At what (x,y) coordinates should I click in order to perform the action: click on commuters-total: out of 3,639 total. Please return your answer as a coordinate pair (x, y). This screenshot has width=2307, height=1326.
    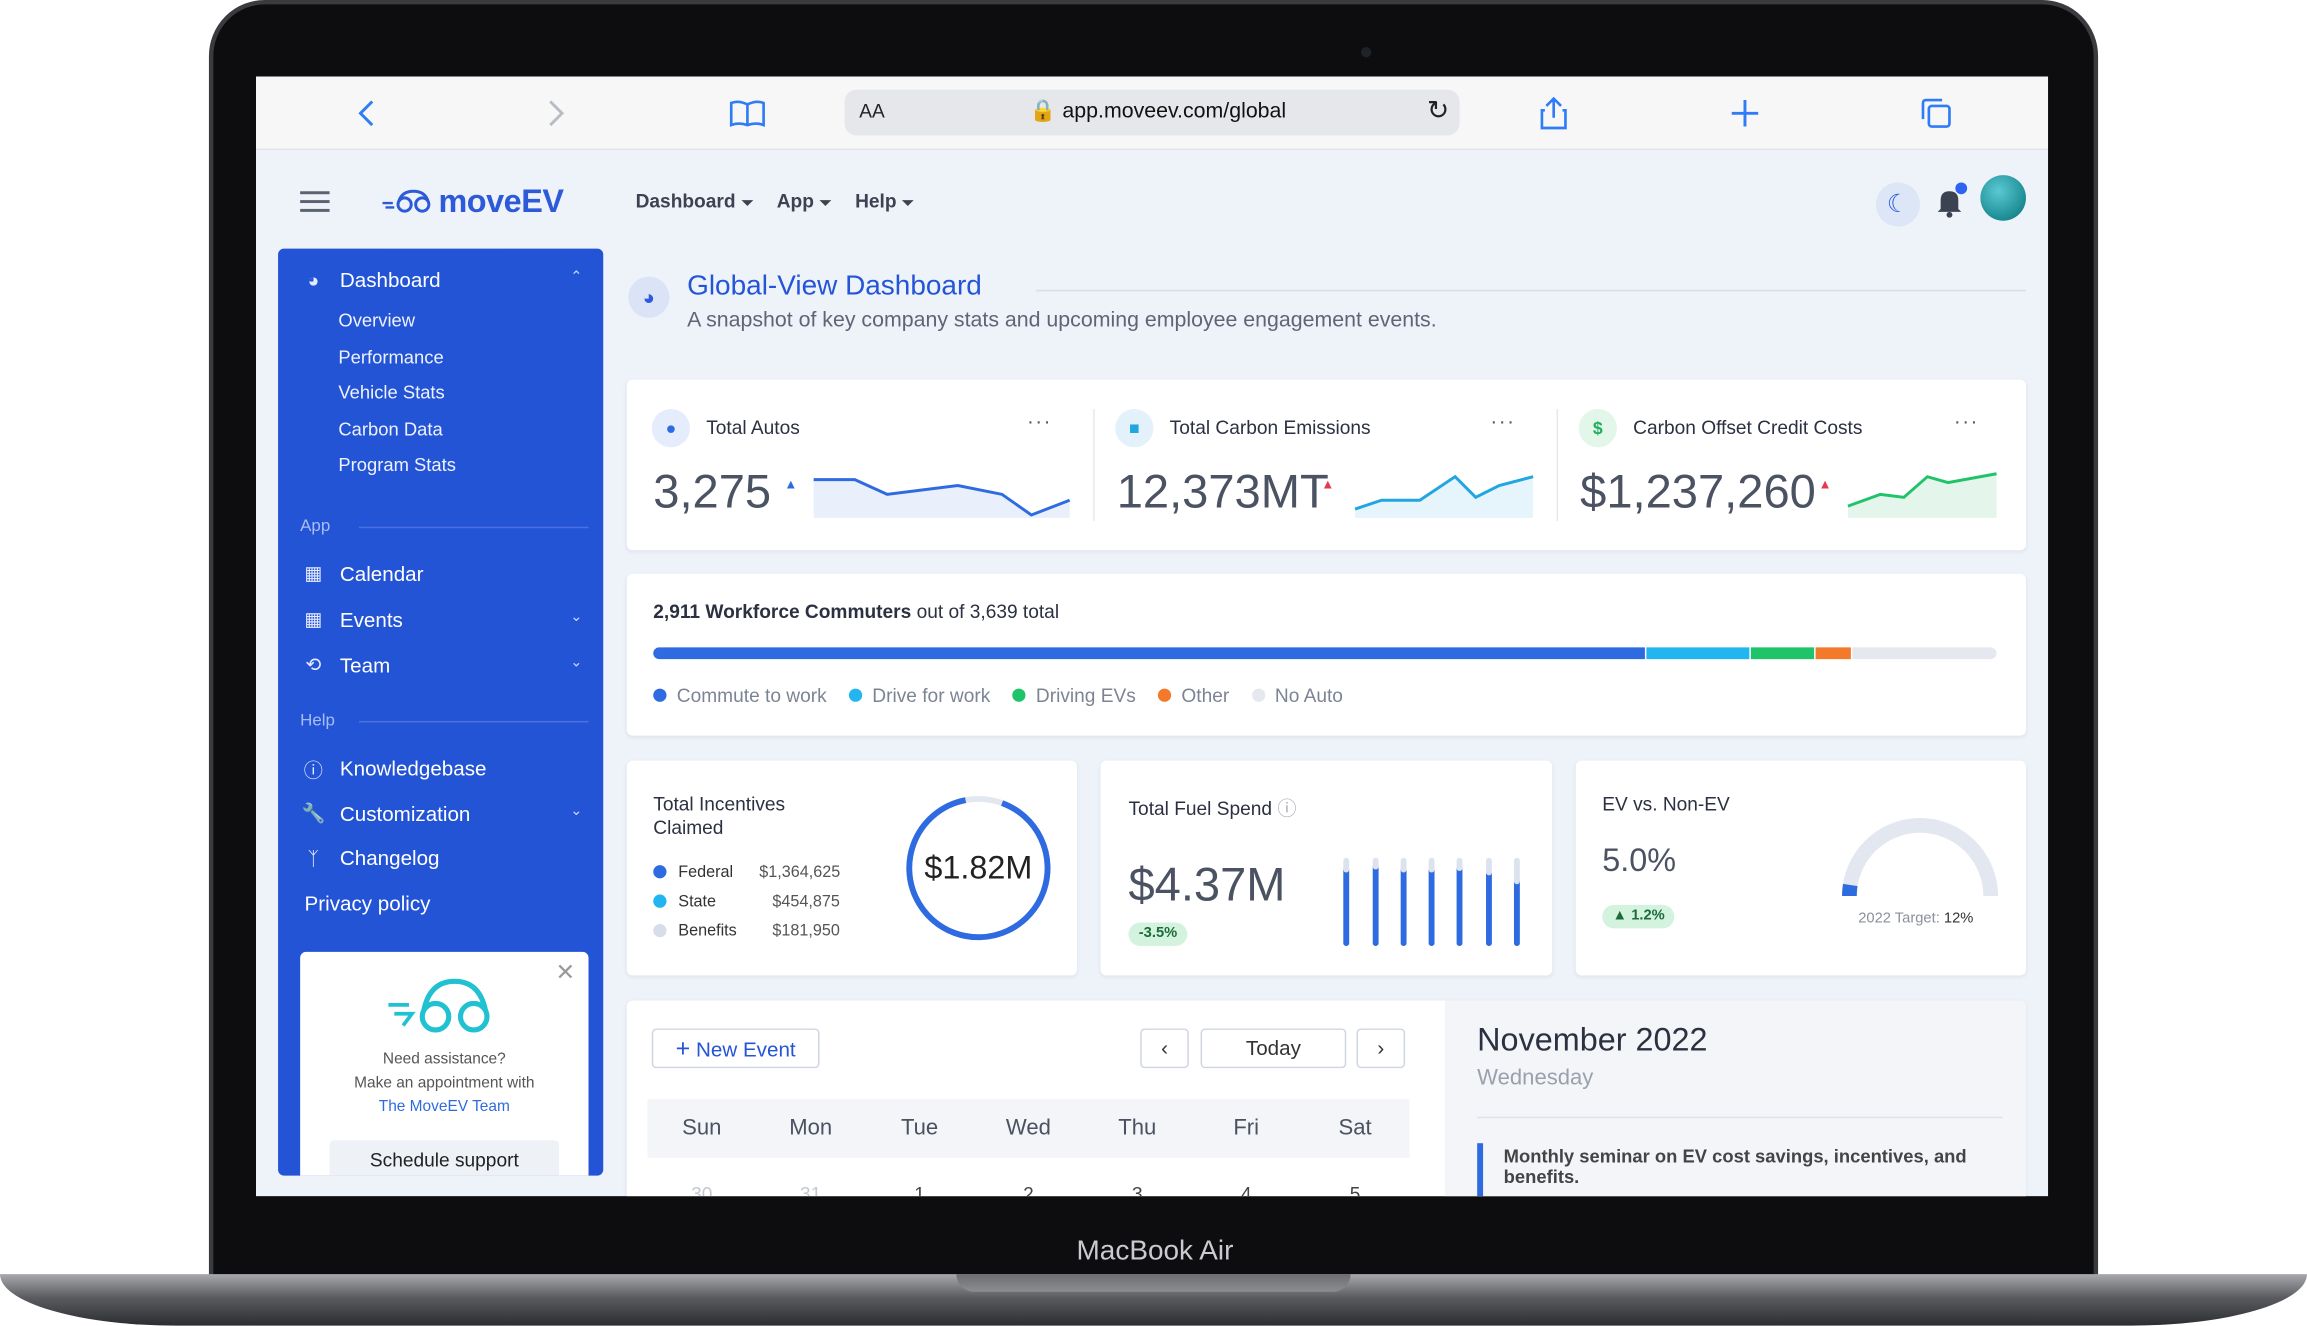
    Looking at the image, I should click on (988, 611).